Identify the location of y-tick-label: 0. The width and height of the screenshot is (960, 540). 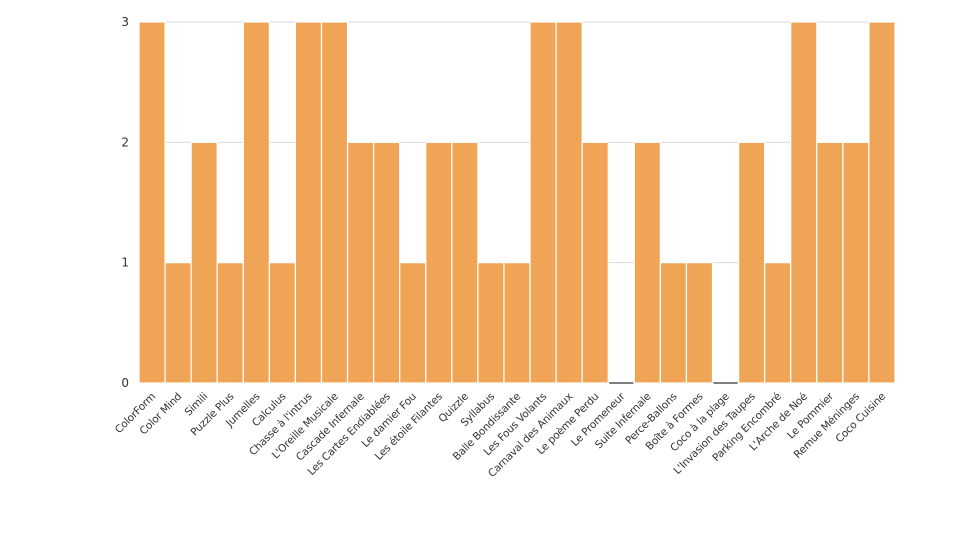
(125, 383).